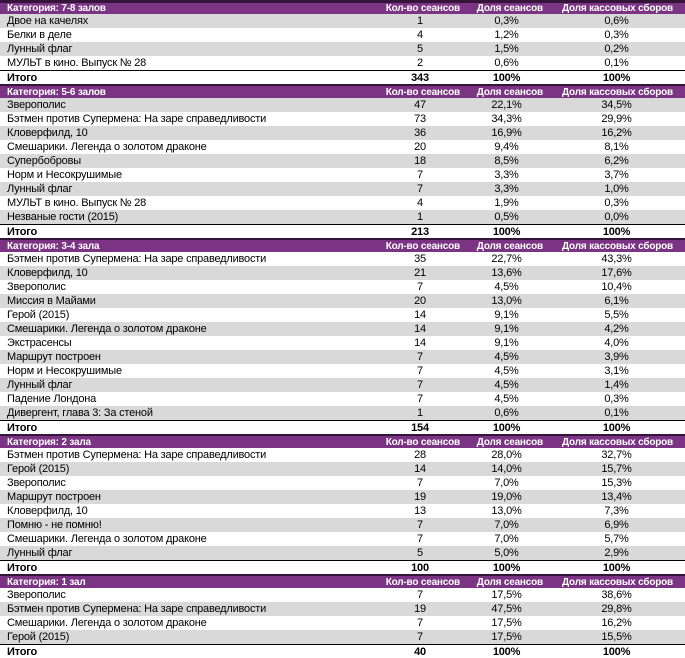  Describe the element at coordinates (616, 483) in the screenshot. I see `boxoffice-share-cell: 15,3%` at that location.